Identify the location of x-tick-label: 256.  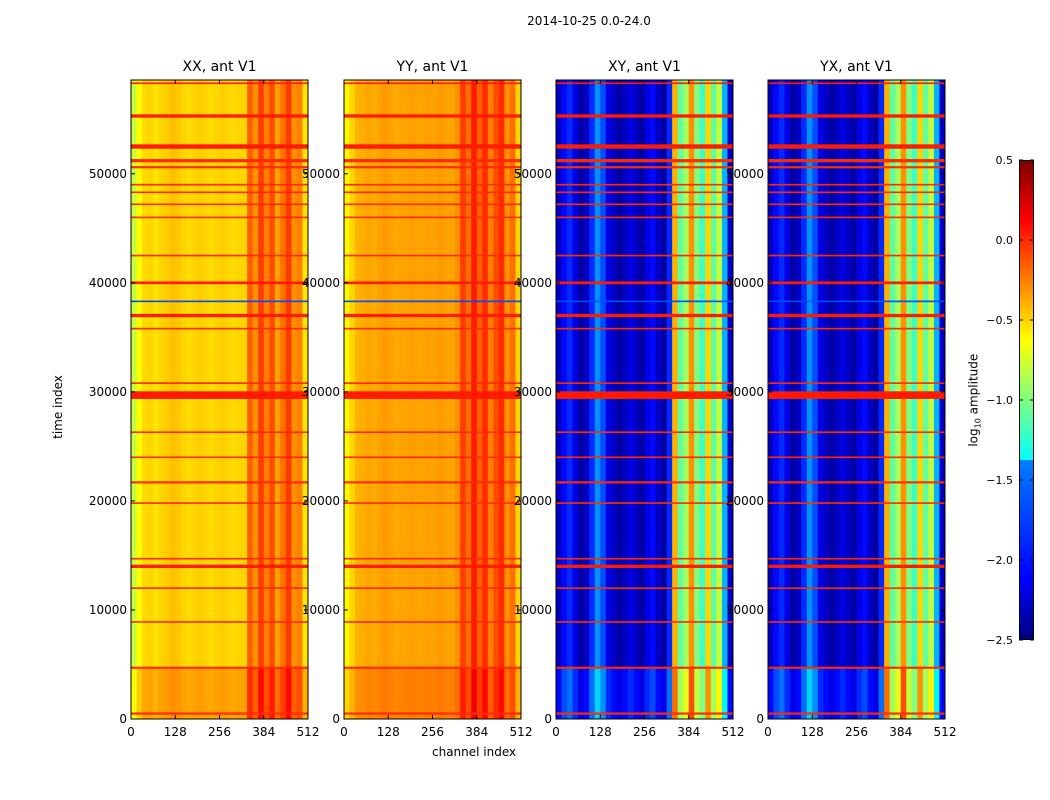
(856, 732).